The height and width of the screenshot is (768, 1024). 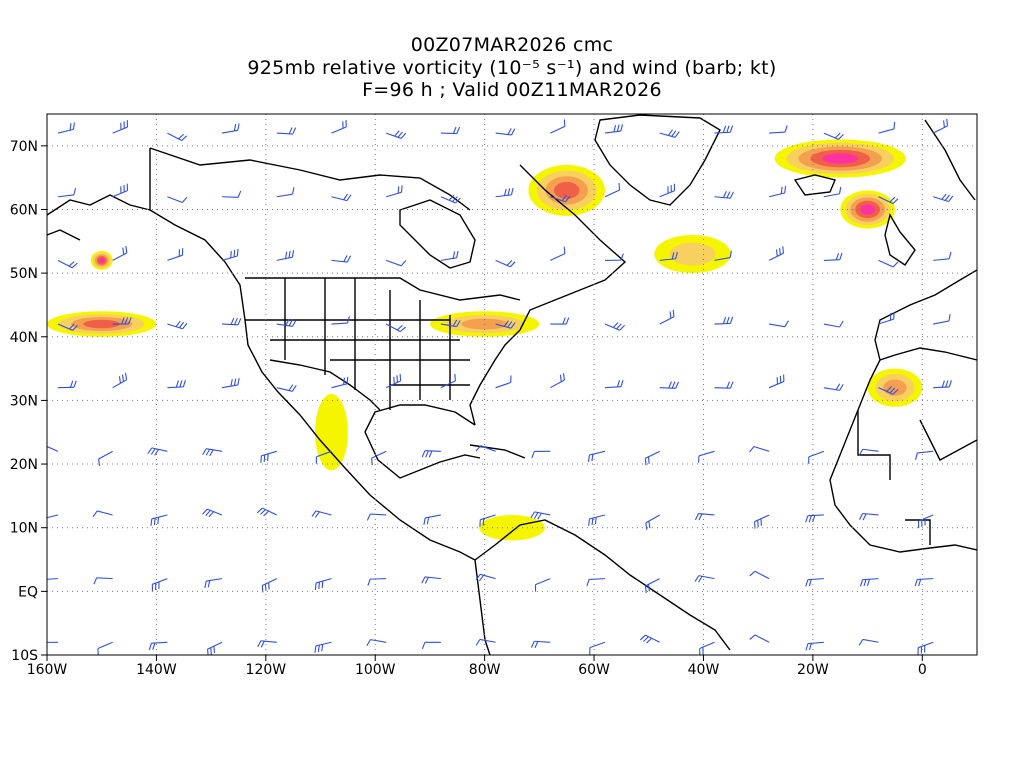 What do you see at coordinates (24, 529) in the screenshot?
I see `lat-label-10N: 10N` at bounding box center [24, 529].